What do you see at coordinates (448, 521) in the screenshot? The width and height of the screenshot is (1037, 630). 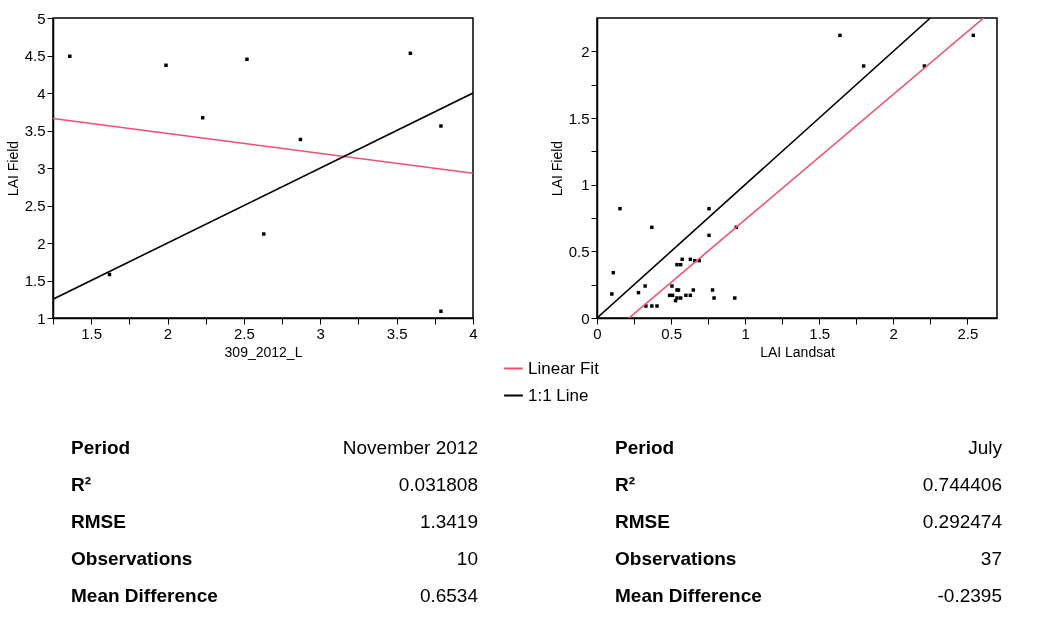 I see `text: 1.3419` at bounding box center [448, 521].